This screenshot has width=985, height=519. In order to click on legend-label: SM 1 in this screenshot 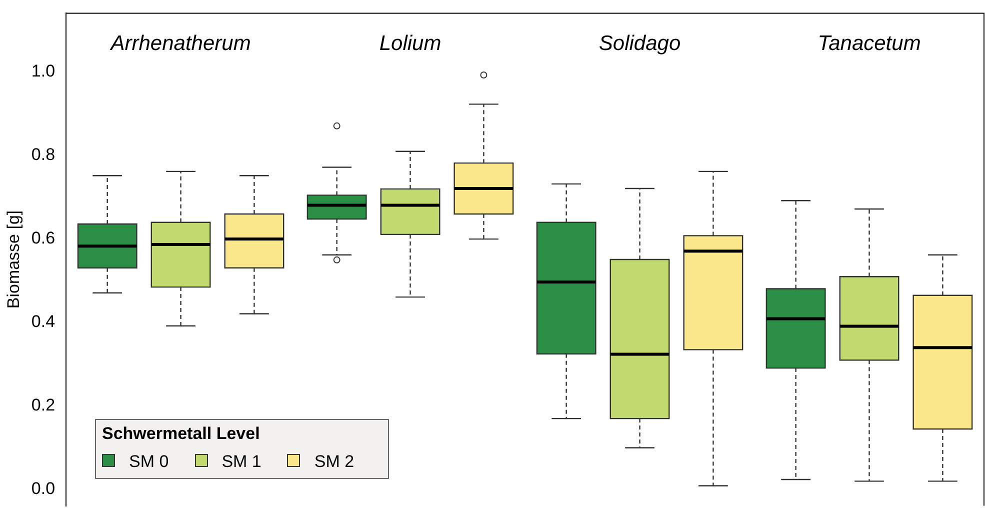, I will do `click(241, 462)`.